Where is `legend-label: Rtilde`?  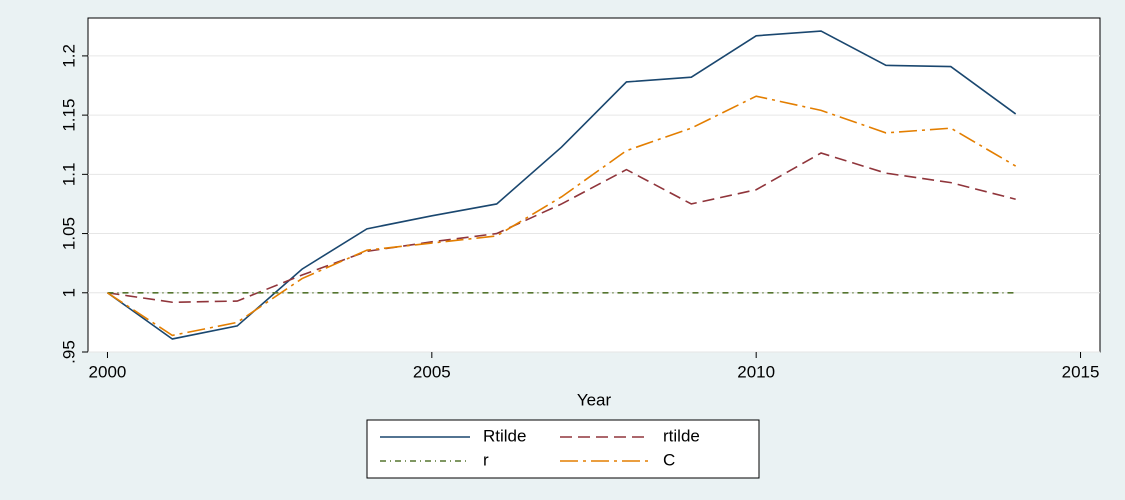
legend-label: Rtilde is located at coordinates (504, 435).